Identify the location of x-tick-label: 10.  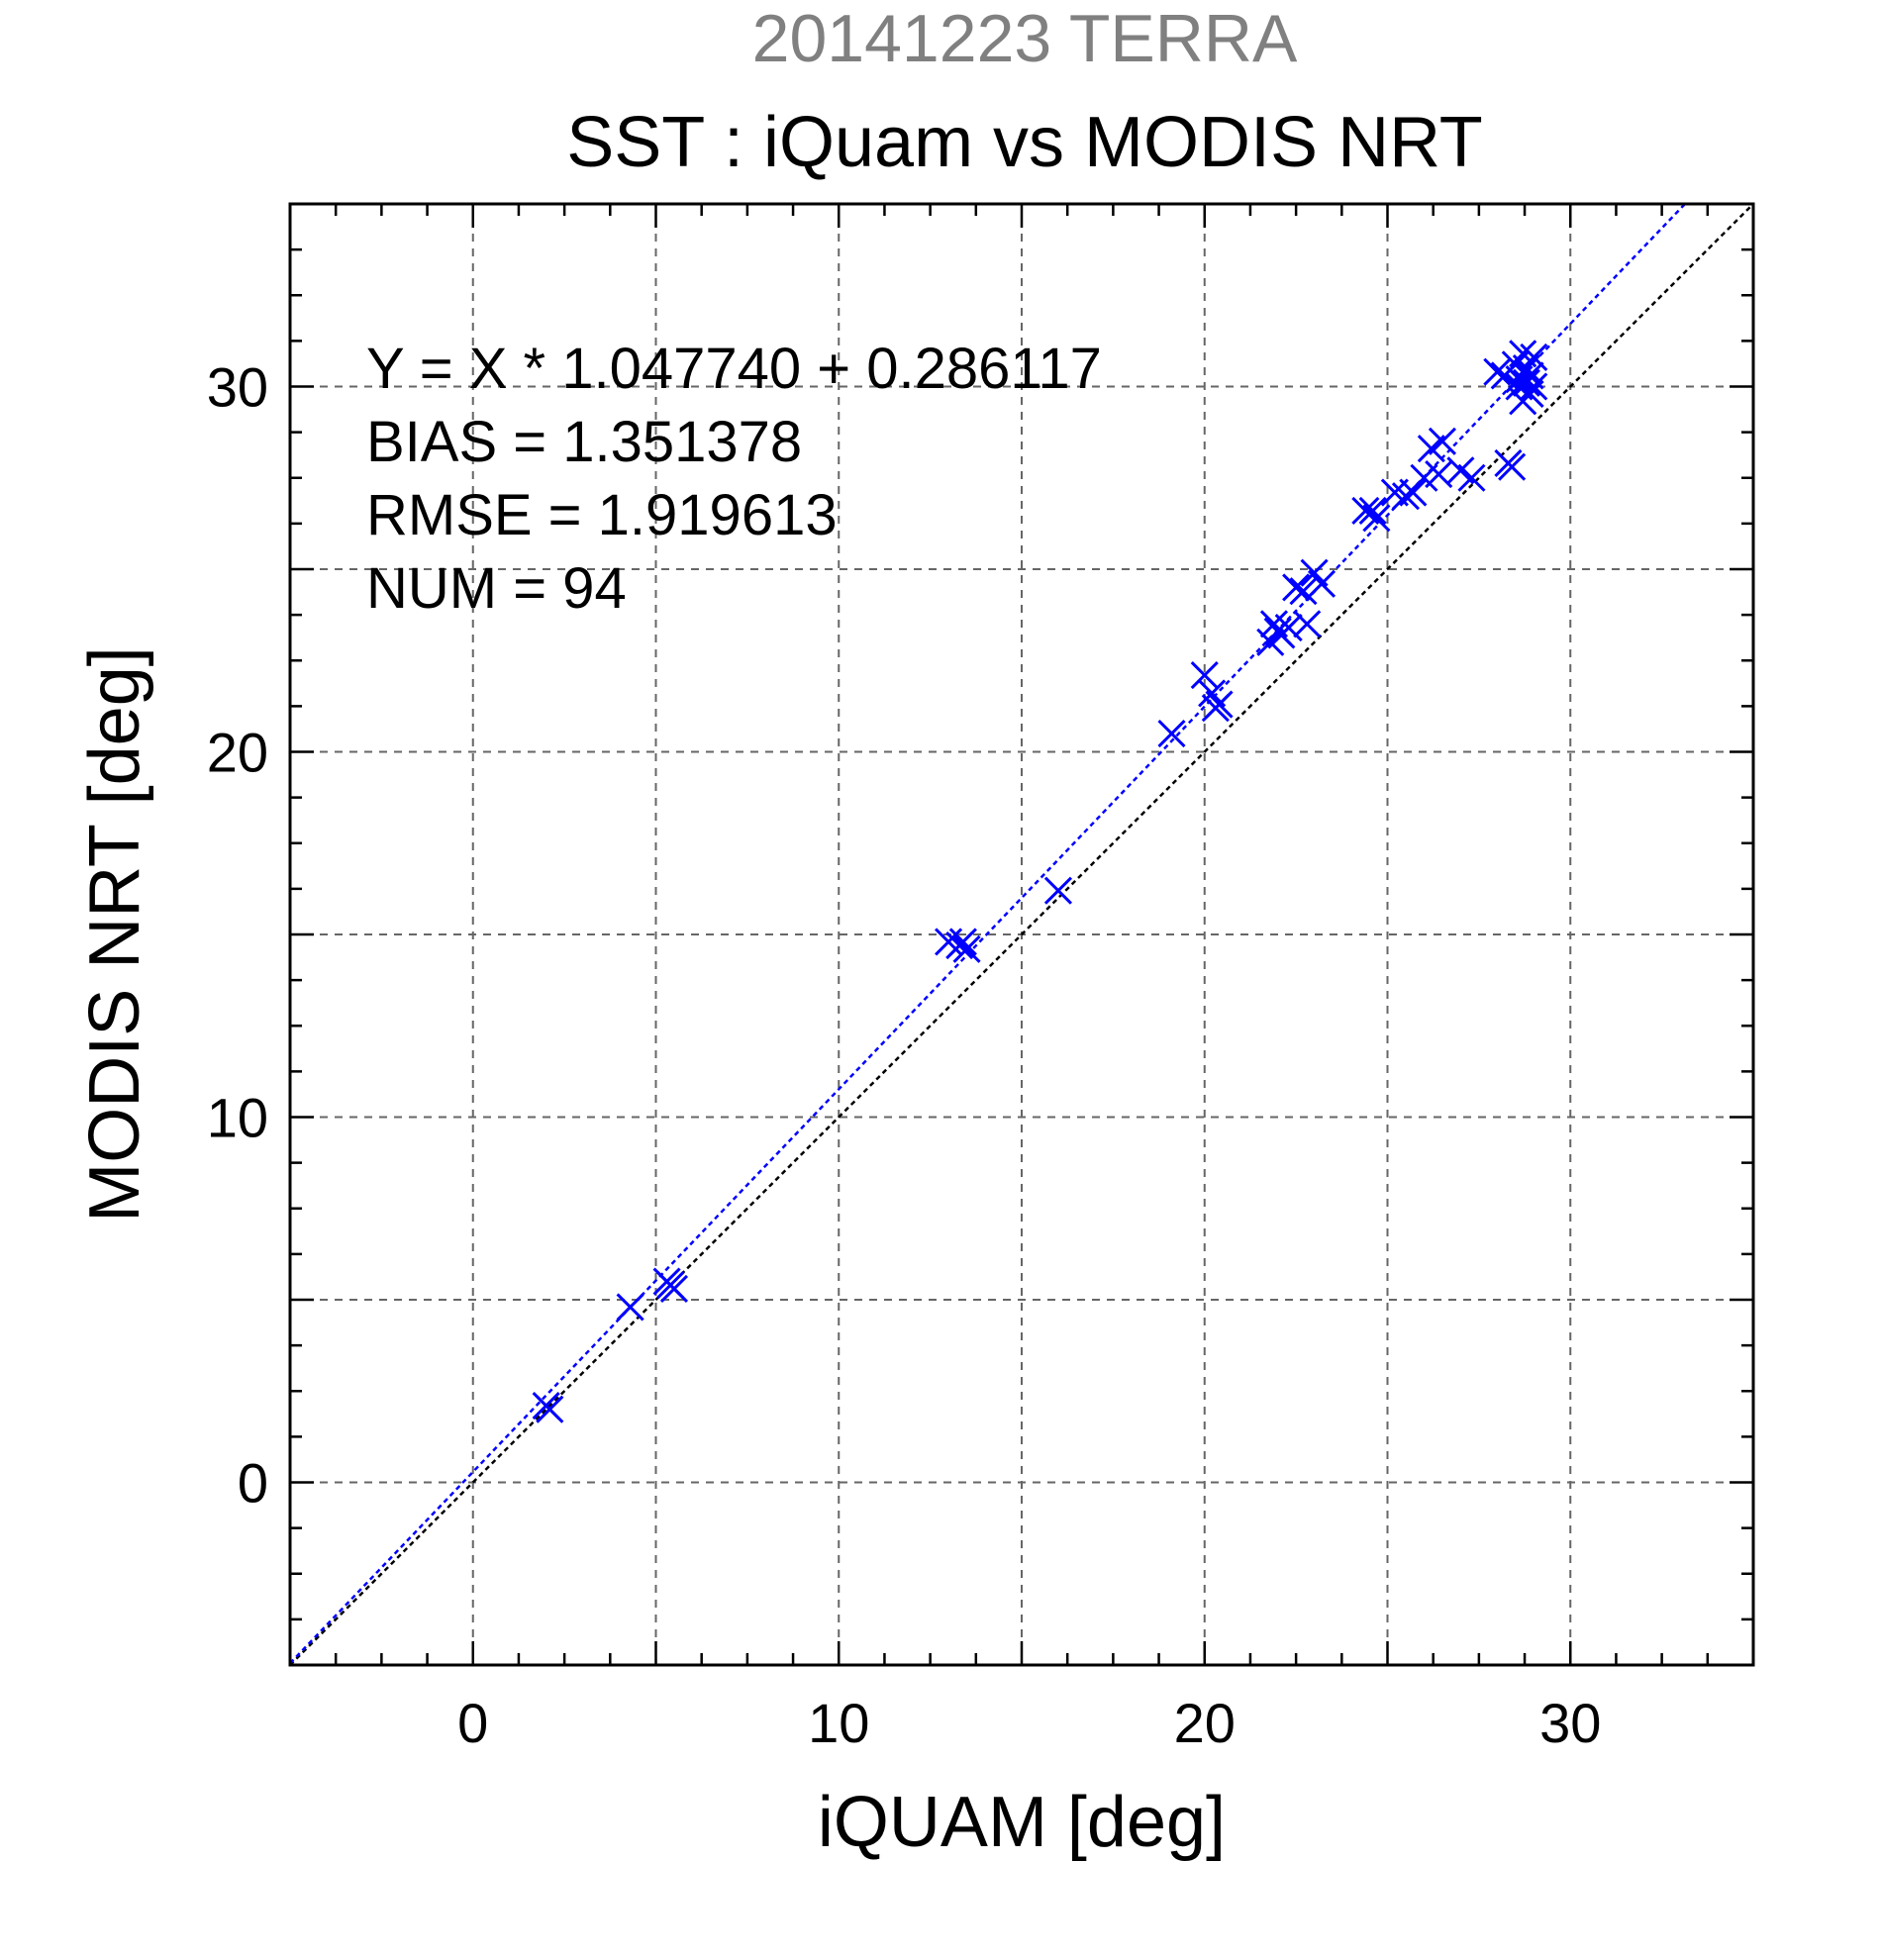
(838, 1723).